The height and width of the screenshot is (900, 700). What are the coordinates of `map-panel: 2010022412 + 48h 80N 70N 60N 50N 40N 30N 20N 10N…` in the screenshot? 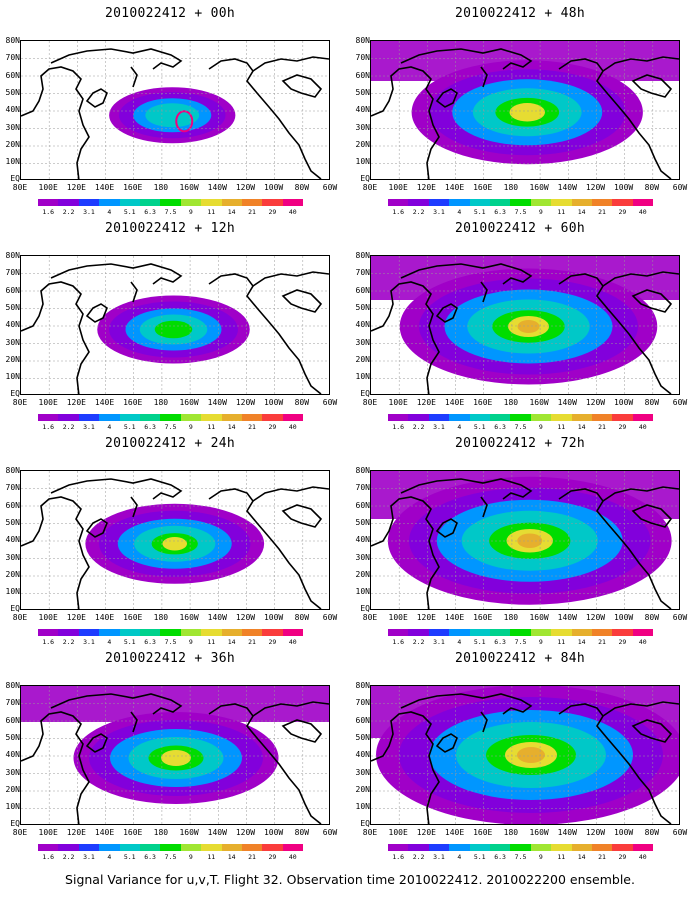 It's located at (520, 108).